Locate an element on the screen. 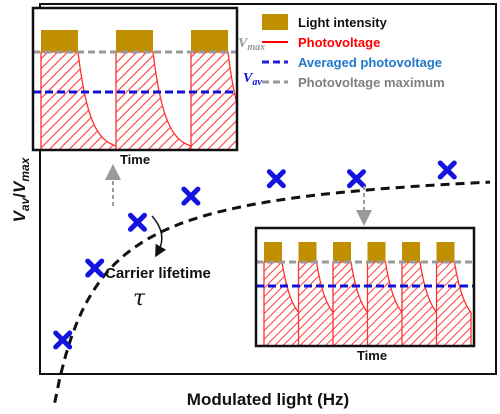  vmax-label: Vmax is located at coordinates (251, 44).